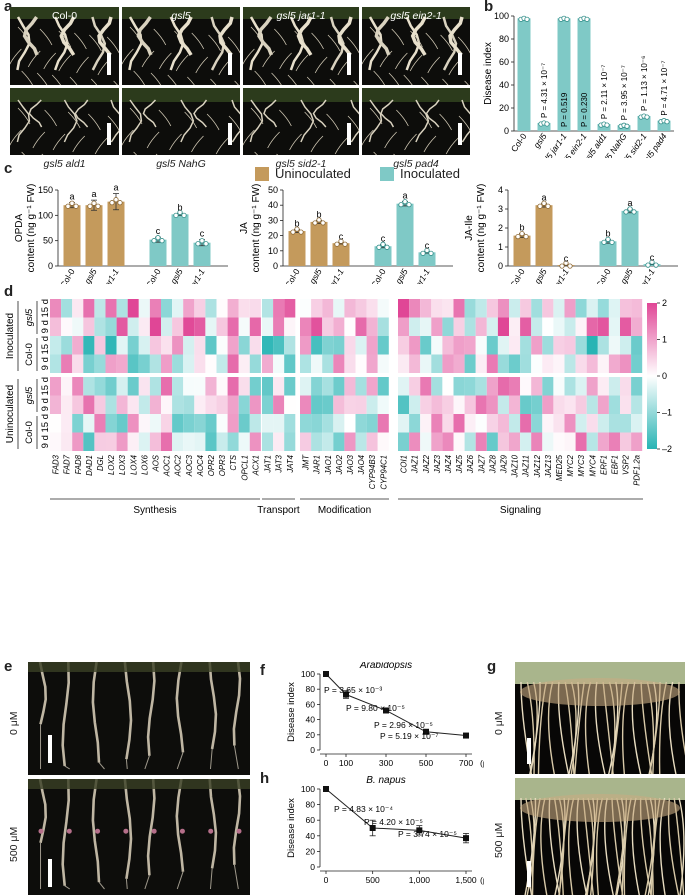 Image resolution: width=685 pixels, height=895 pixels. I want to click on gene-label: JAZ10, so click(515, 466).